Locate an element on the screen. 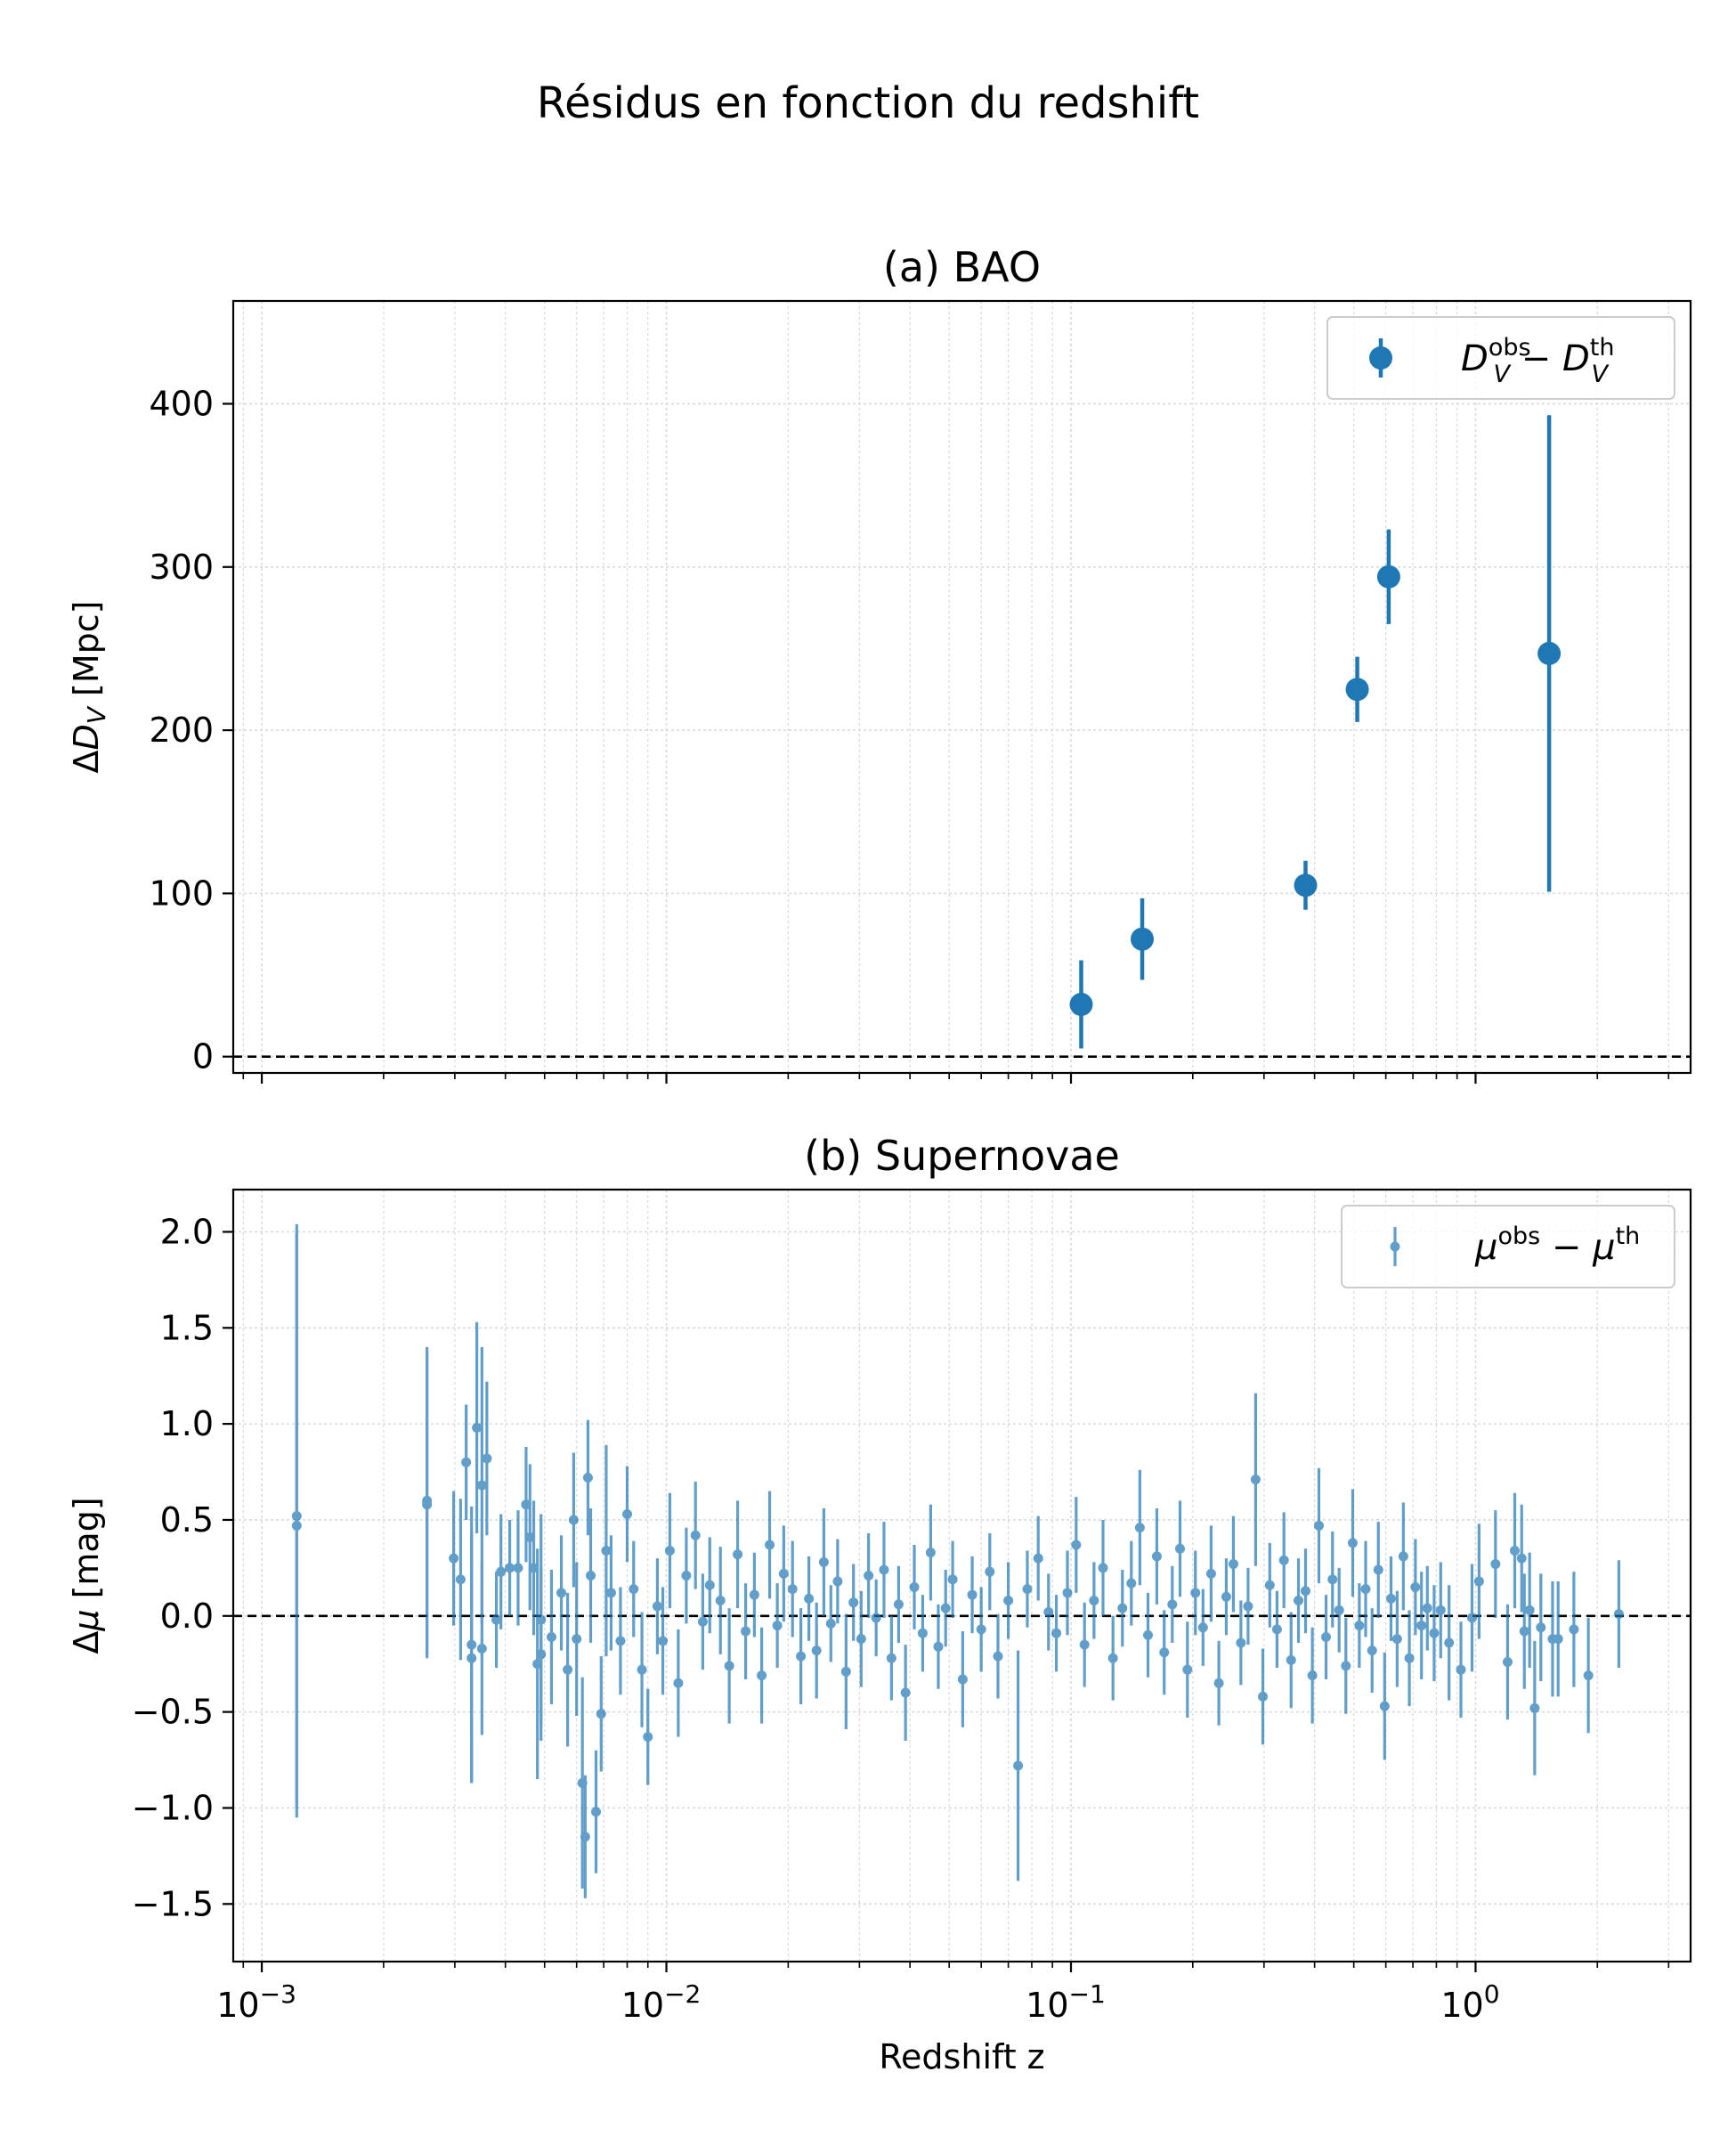  figure-title: Résidus en fonction du redshift is located at coordinates (868, 103).